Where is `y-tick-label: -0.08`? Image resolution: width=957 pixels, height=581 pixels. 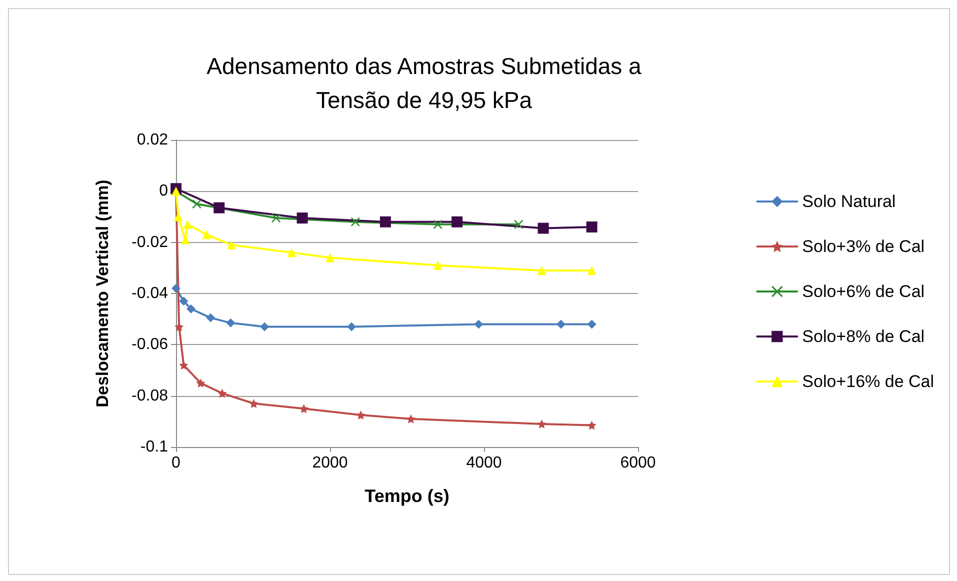
y-tick-label: -0.08 is located at coordinates (150, 395).